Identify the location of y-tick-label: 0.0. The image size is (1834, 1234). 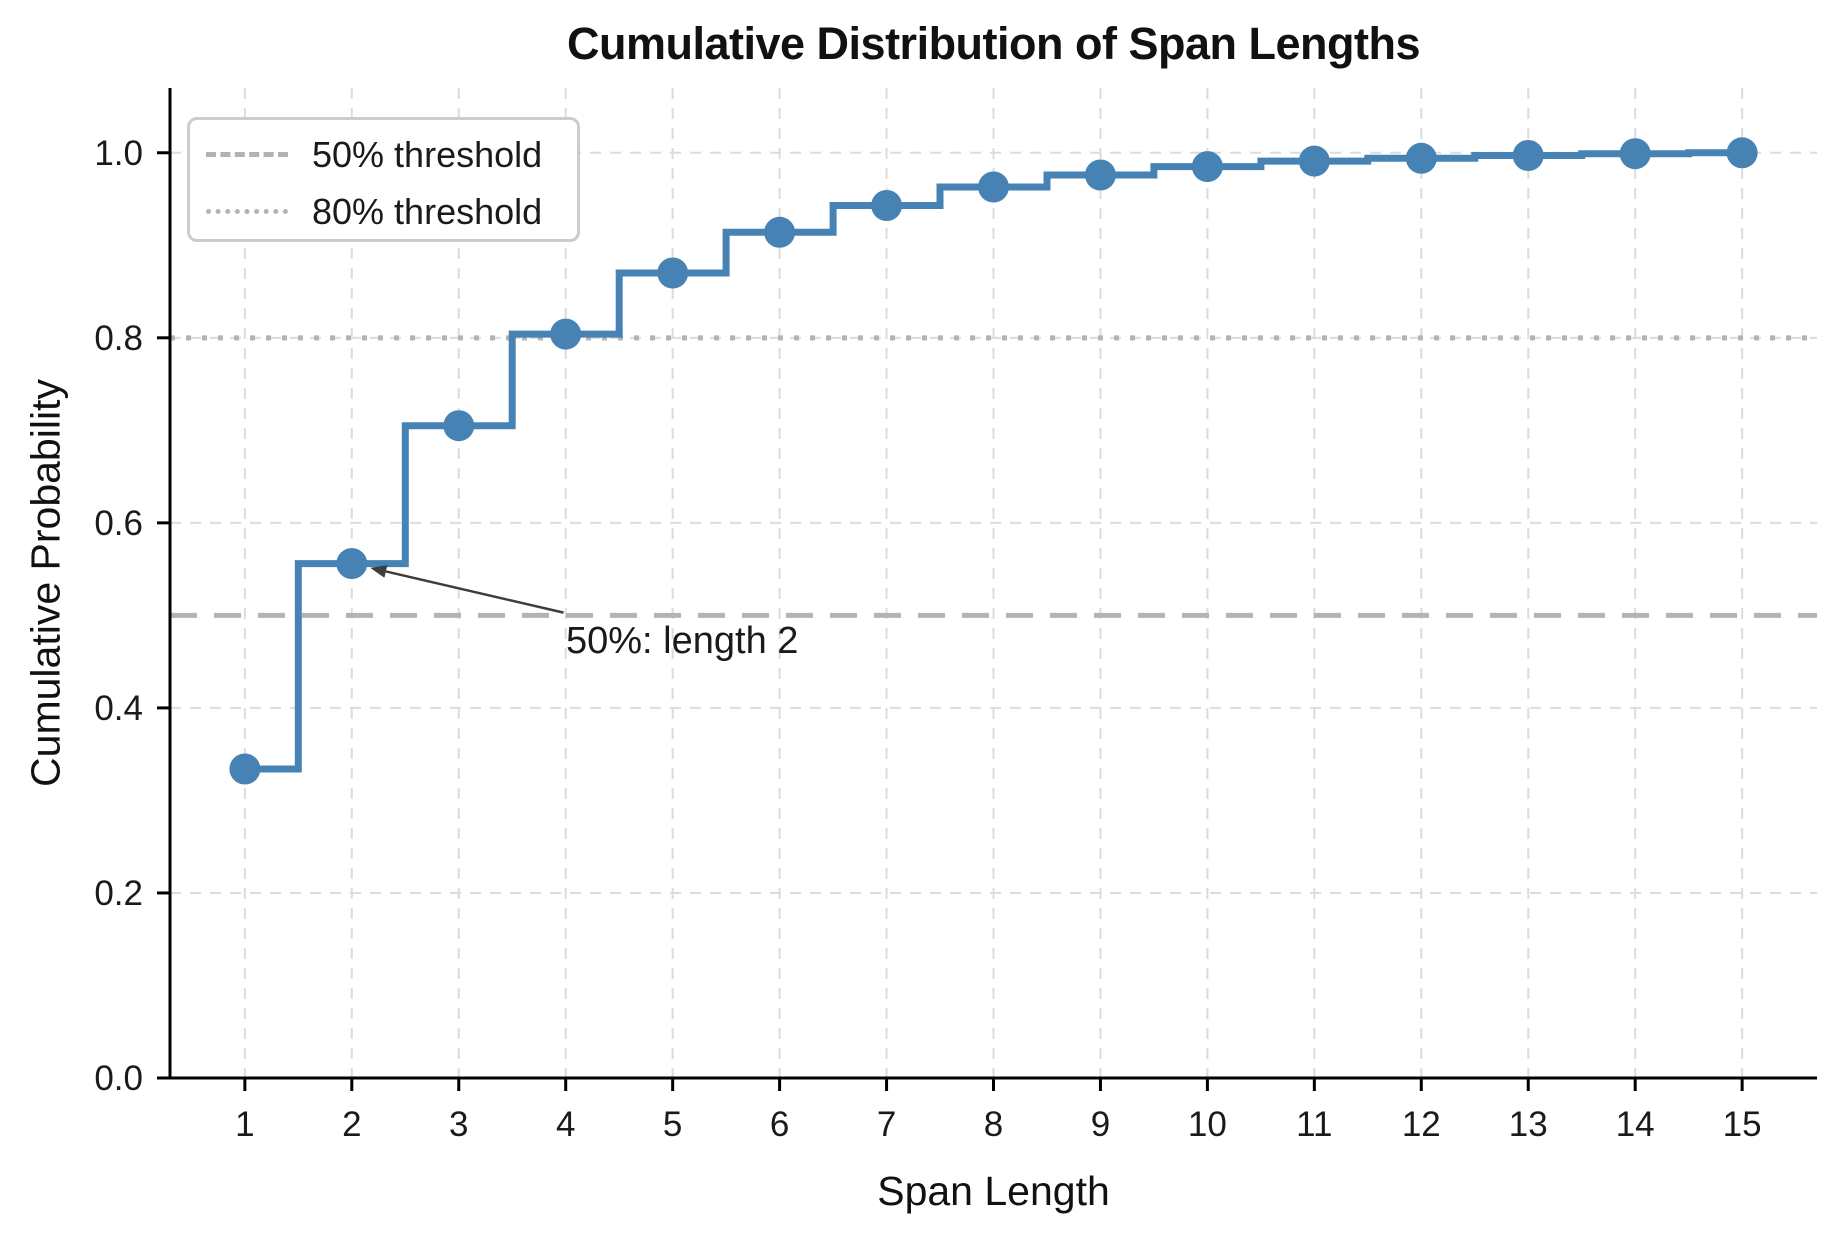
(118, 1078).